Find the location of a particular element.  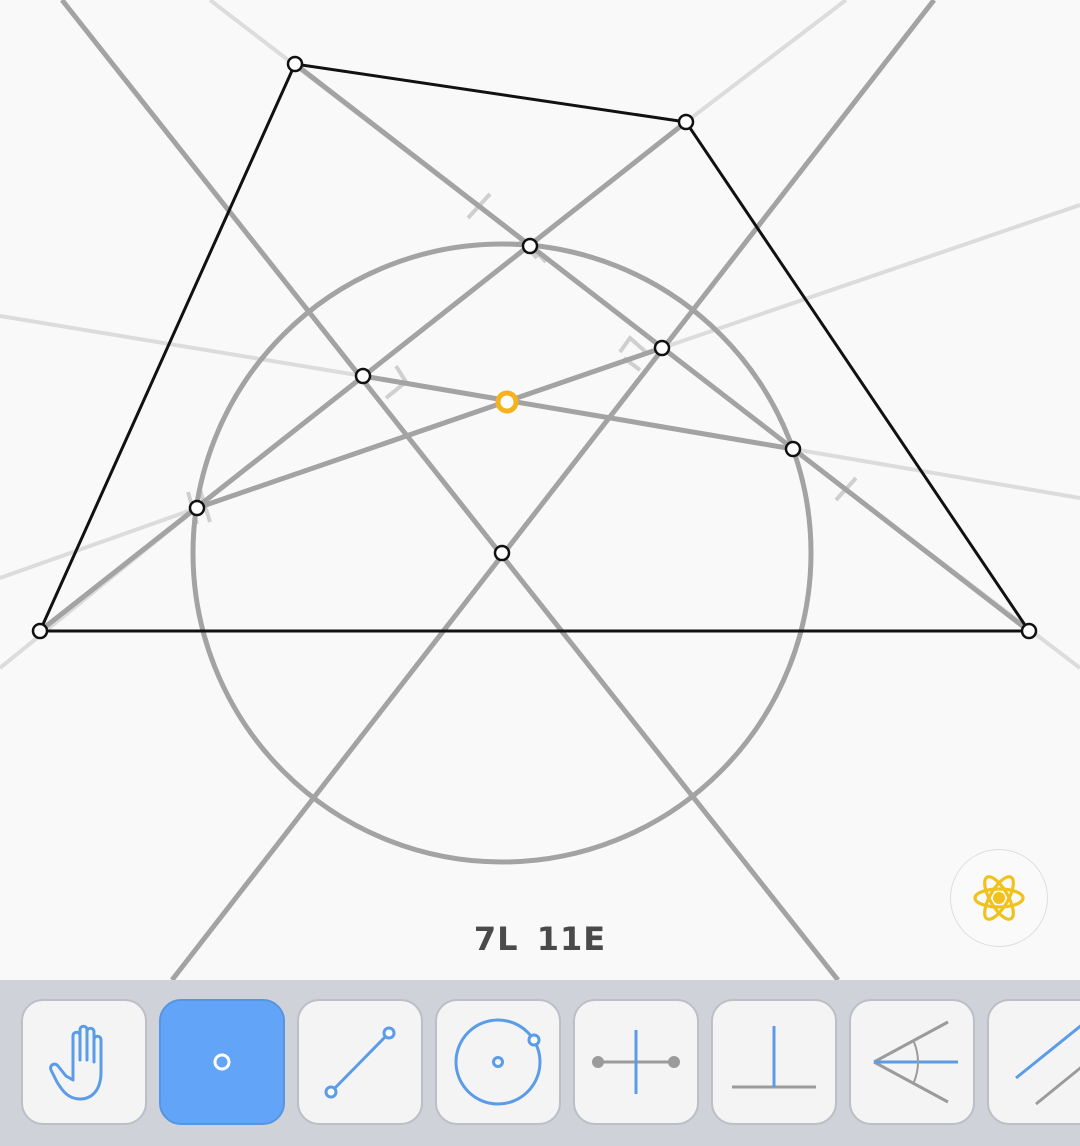

circle-icon is located at coordinates (498, 1062).